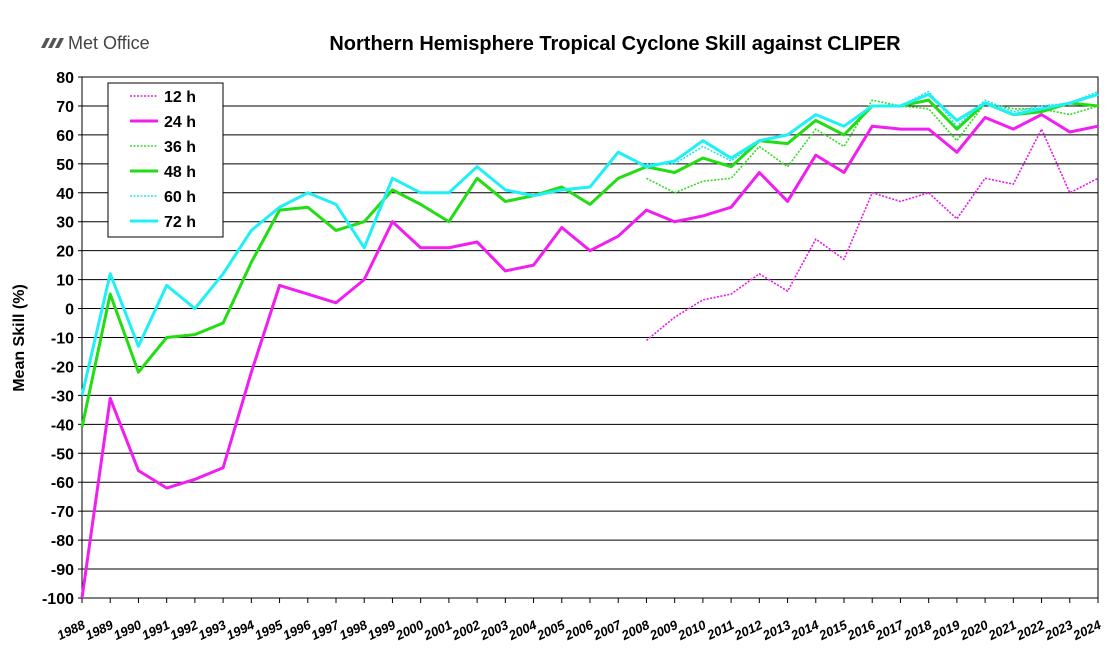 The height and width of the screenshot is (659, 1110). I want to click on logo: Met Office, so click(109, 43).